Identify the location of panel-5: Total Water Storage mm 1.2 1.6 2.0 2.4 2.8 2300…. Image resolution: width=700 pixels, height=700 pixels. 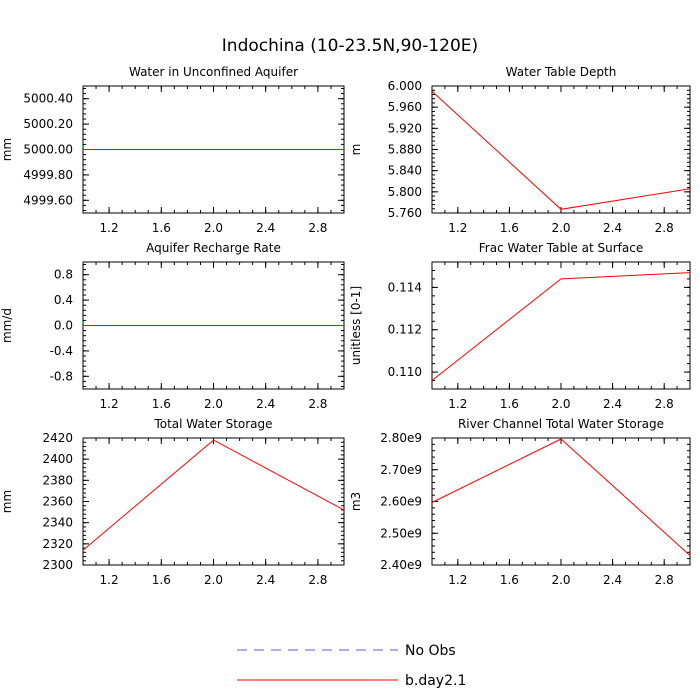
(172, 502).